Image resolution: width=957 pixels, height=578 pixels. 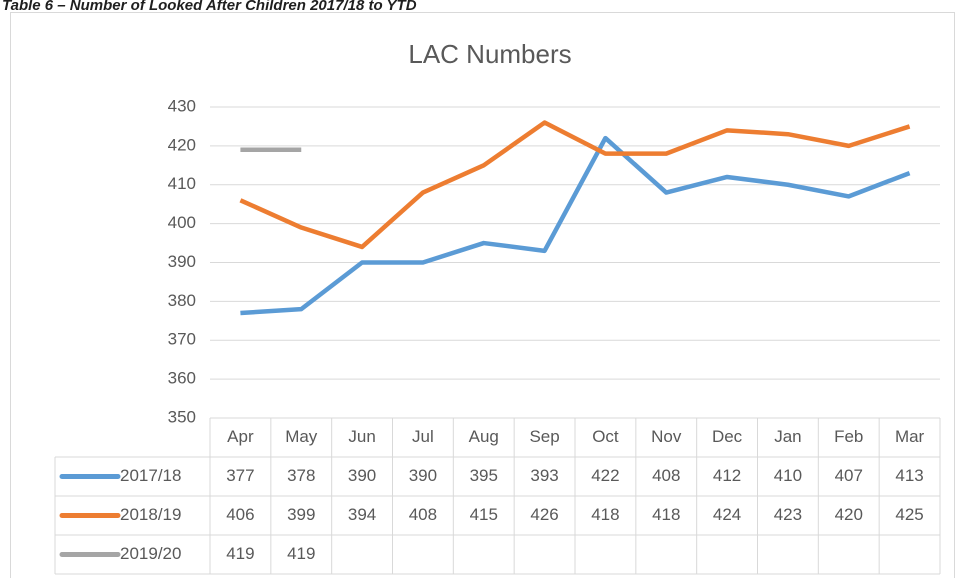 I want to click on x-tick-label: Apr, so click(x=240, y=436).